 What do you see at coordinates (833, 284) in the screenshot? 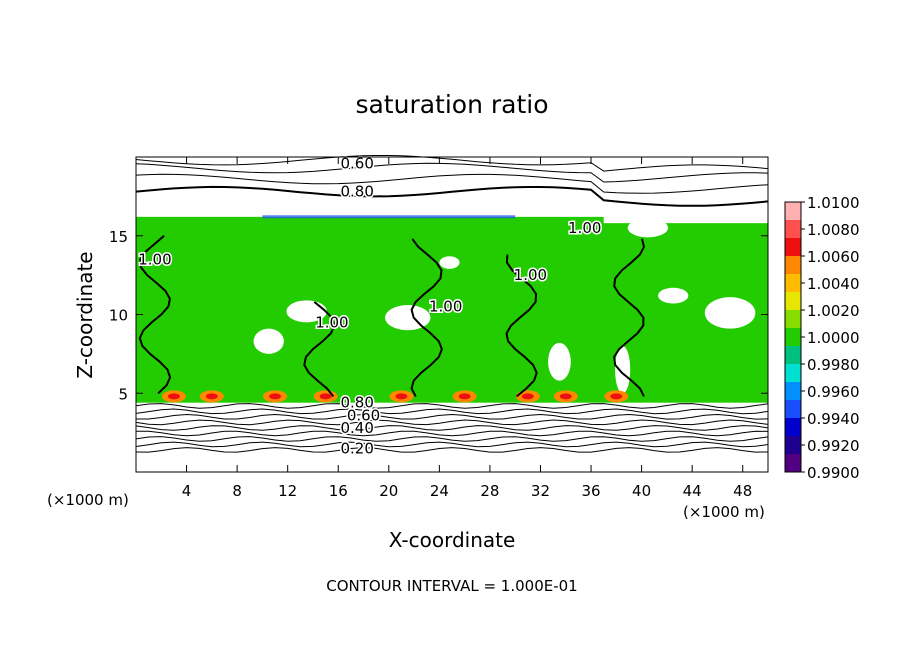
I see `colorbar-label: 1.0040` at bounding box center [833, 284].